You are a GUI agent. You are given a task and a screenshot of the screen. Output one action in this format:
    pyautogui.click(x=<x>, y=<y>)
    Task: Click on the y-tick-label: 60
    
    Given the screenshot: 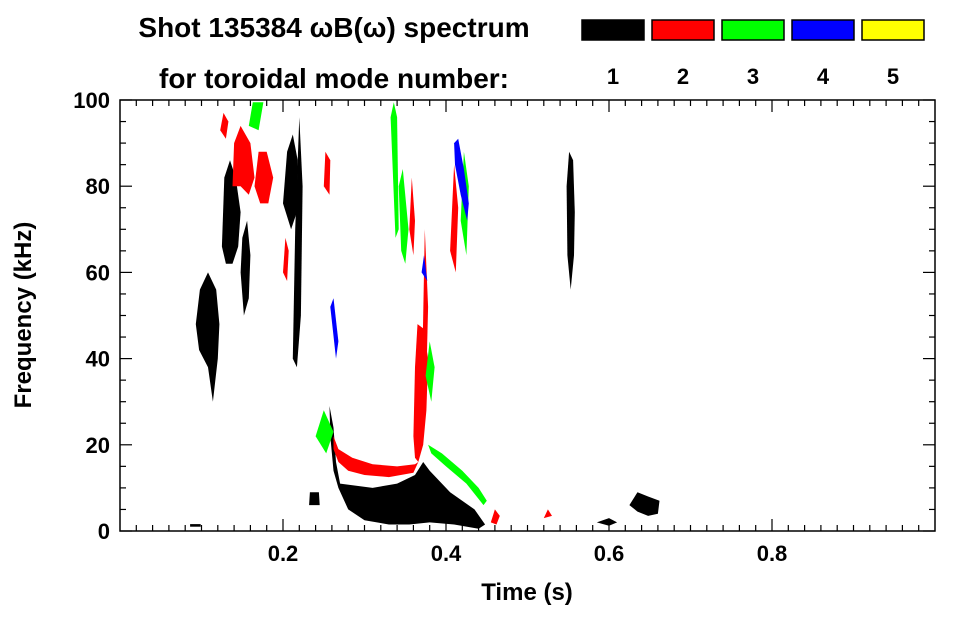 What is the action you would take?
    pyautogui.click(x=98, y=272)
    